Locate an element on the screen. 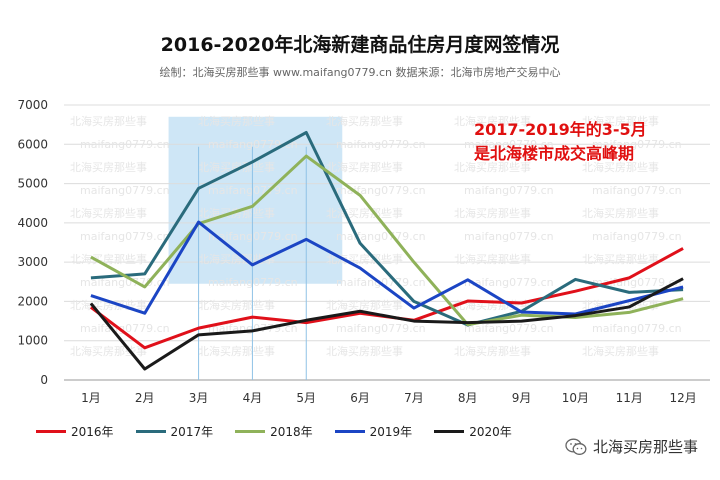  x-tick-label: 6月 is located at coordinates (360, 398).